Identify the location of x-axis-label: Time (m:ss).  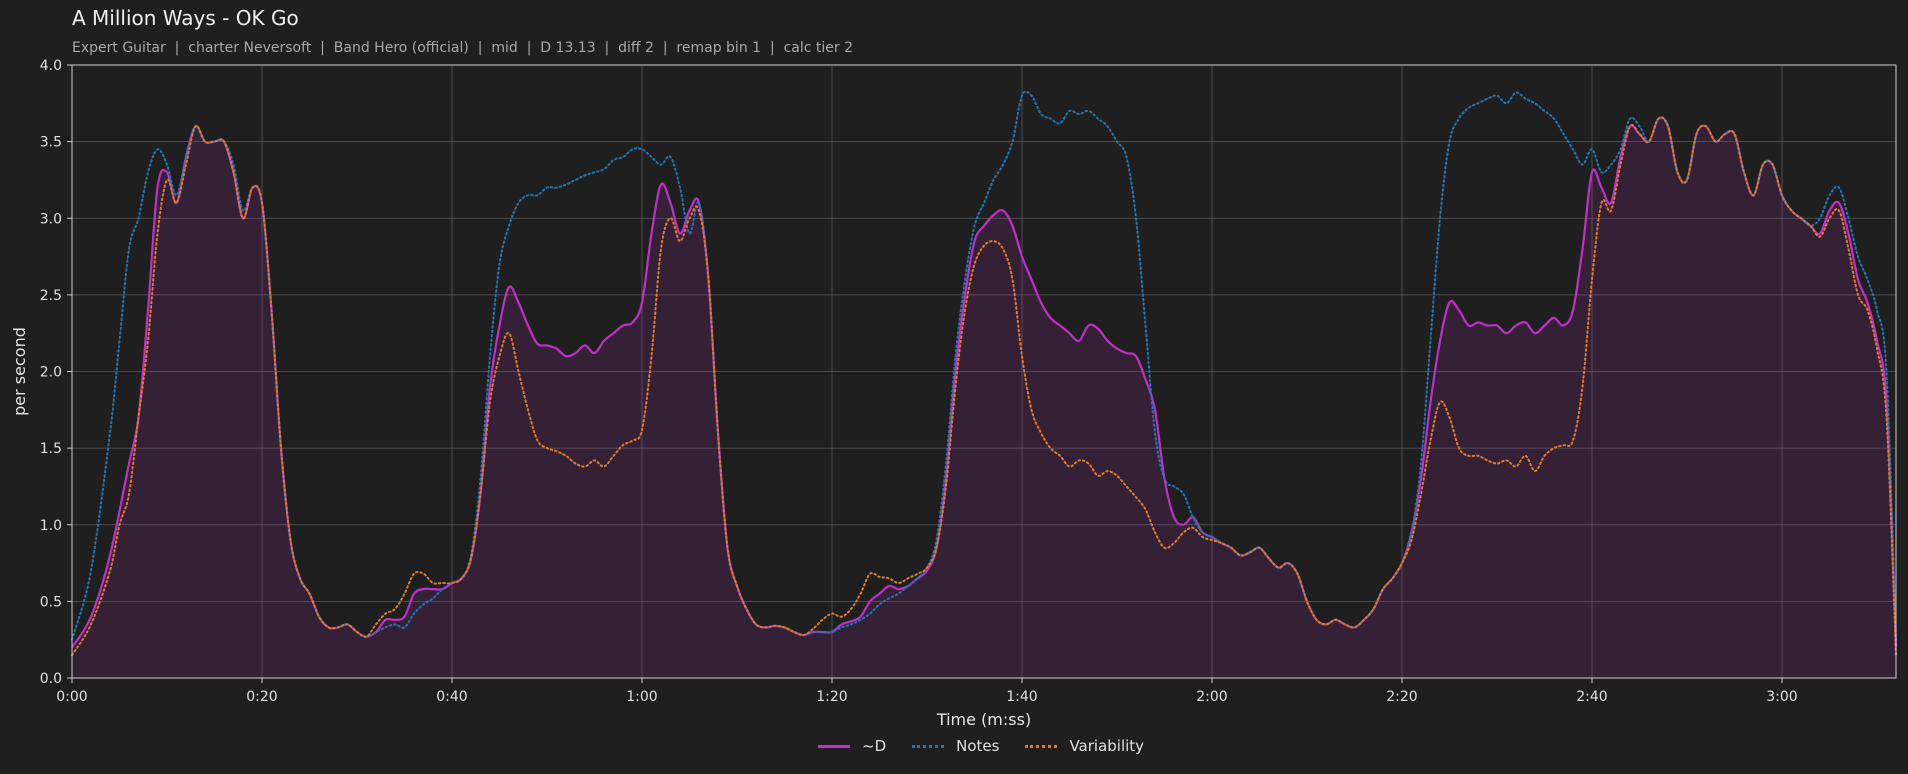
(983, 719).